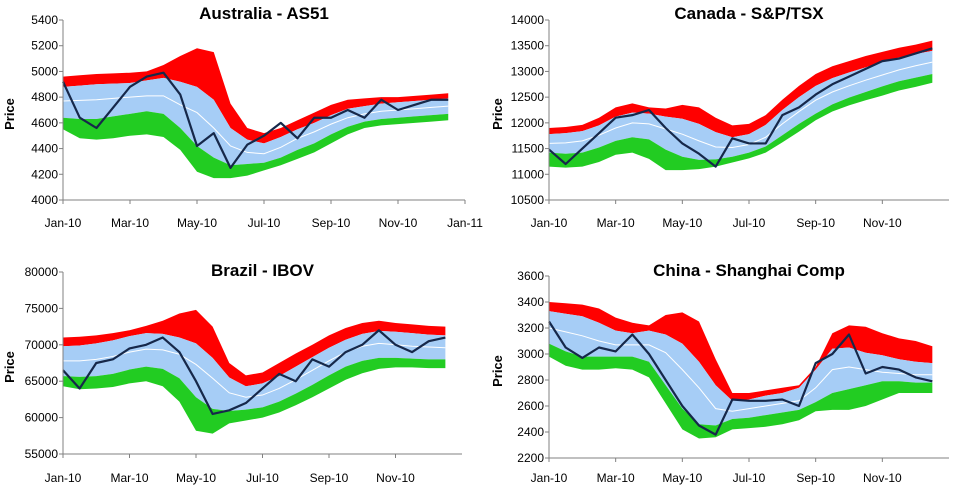 Image resolution: width=953 pixels, height=491 pixels. I want to click on inner-band-china, so click(741, 368).